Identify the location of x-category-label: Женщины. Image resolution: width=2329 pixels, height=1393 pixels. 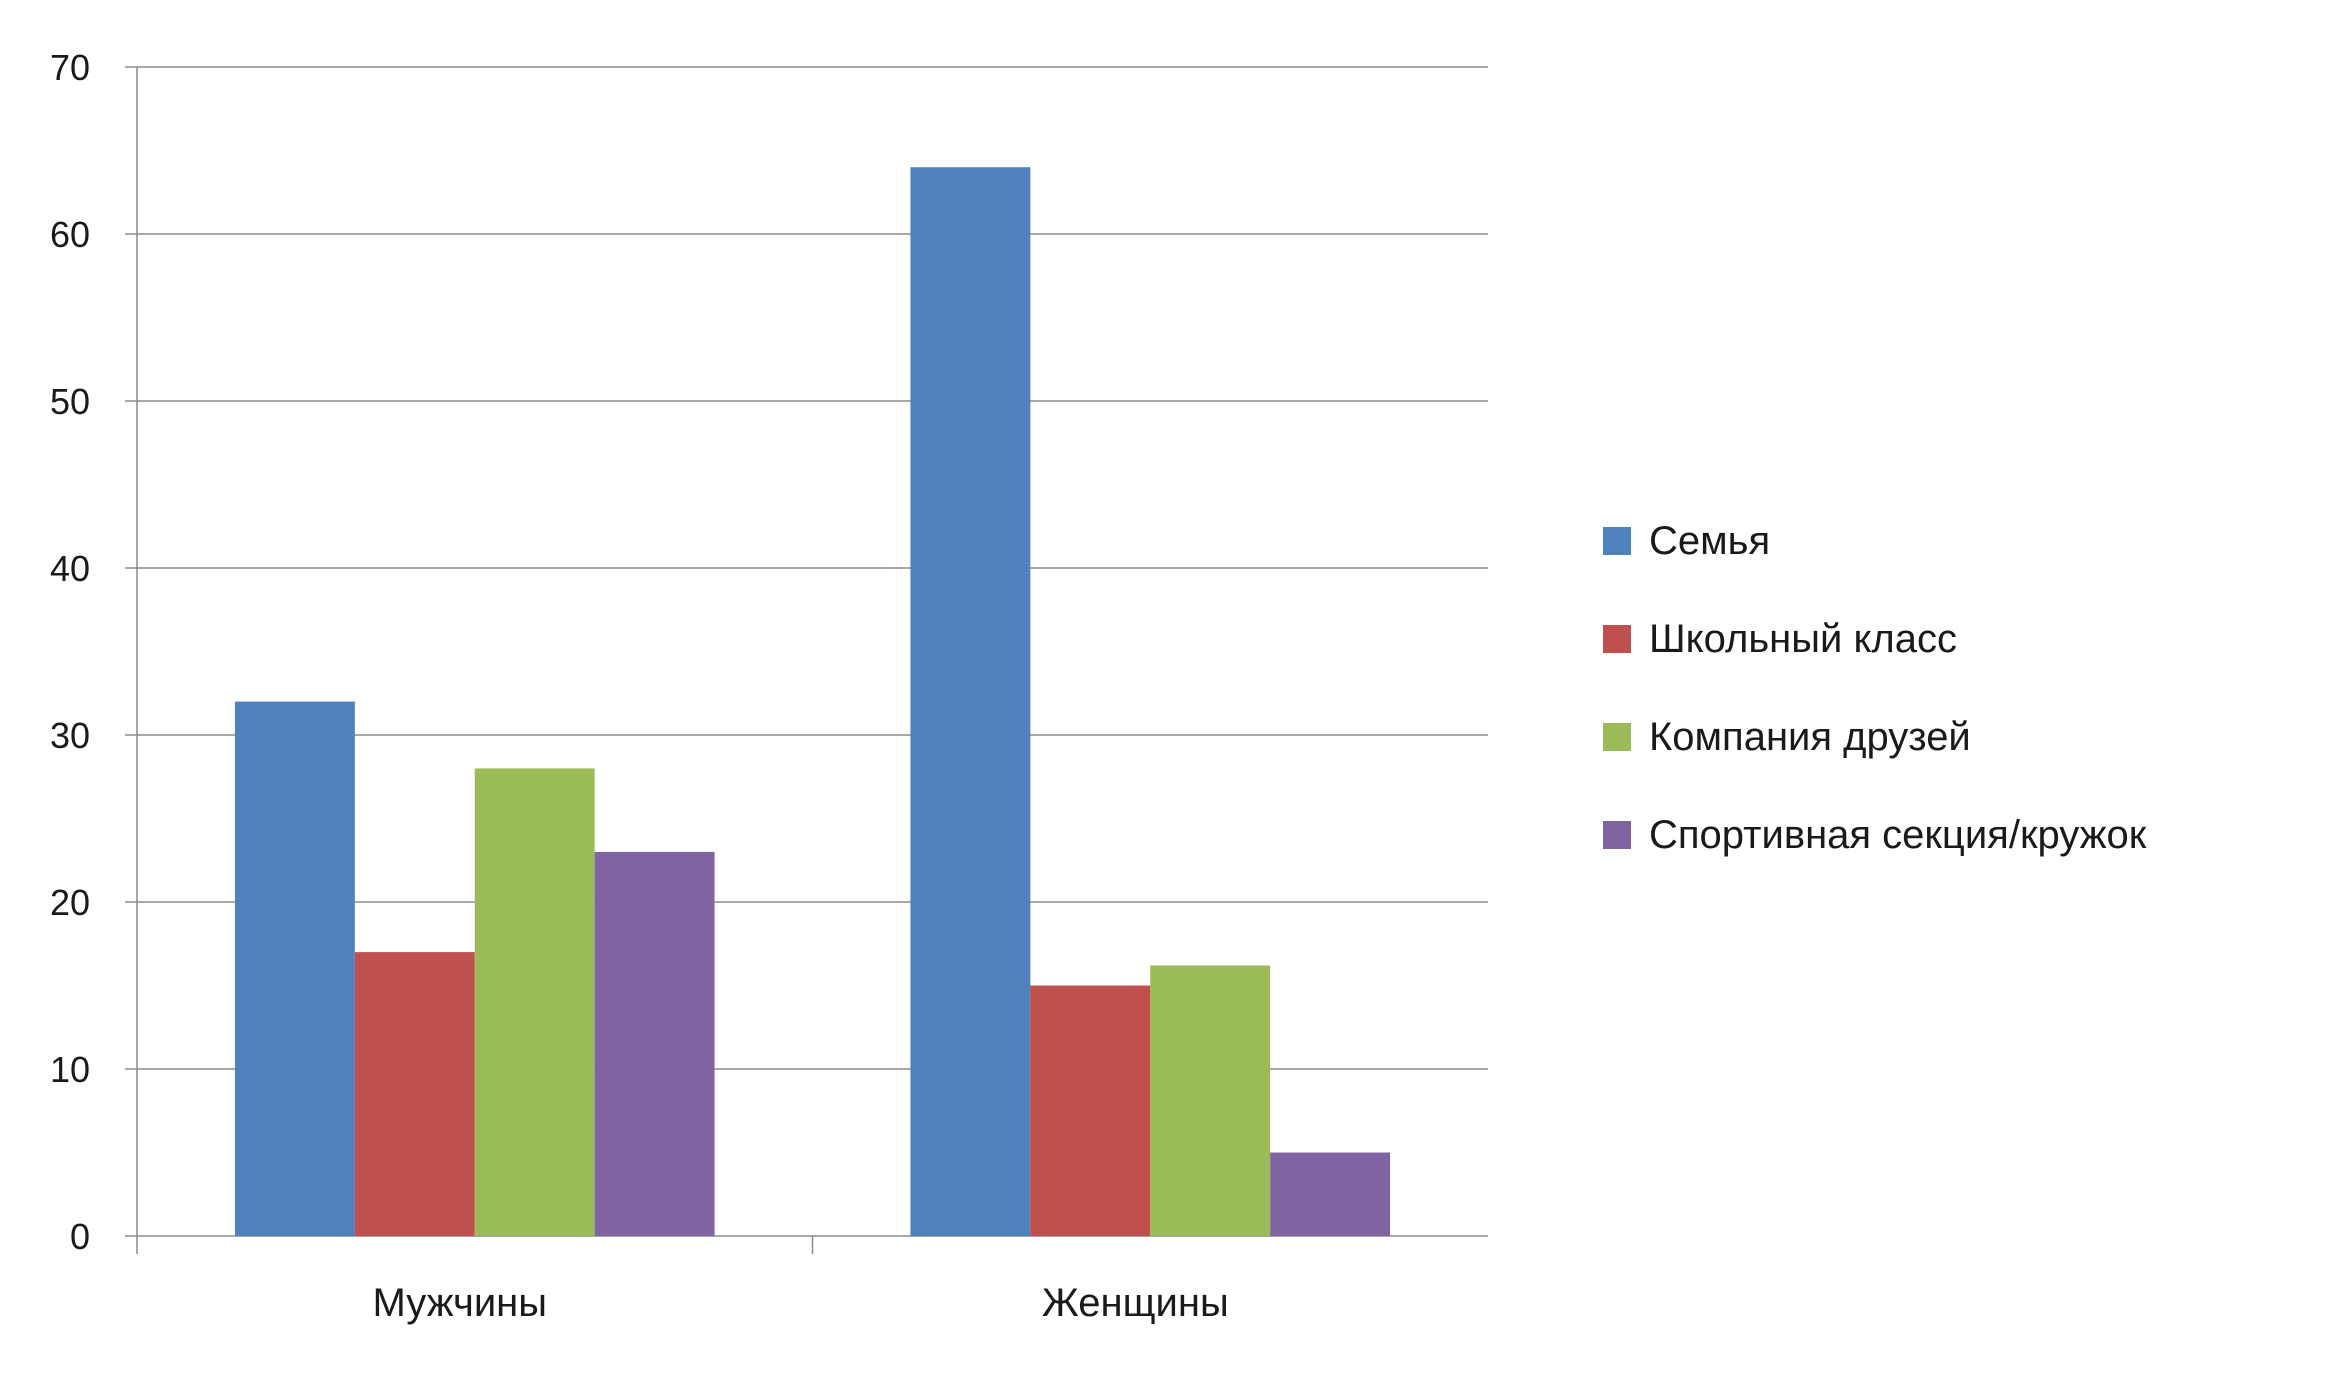
(1135, 1303).